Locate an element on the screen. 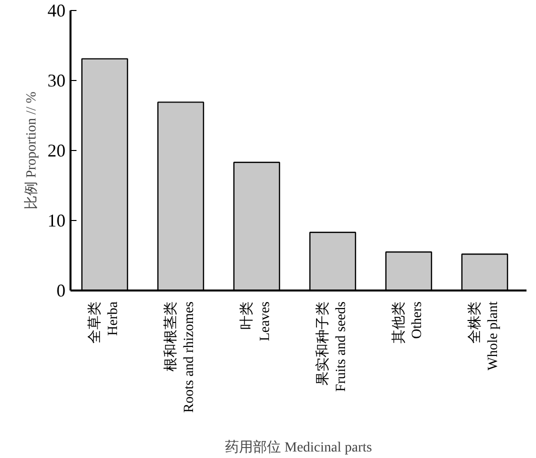 The height and width of the screenshot is (458, 536). x-tick-label: 果实和种子类 Fruits and seeds is located at coordinates (332, 346).